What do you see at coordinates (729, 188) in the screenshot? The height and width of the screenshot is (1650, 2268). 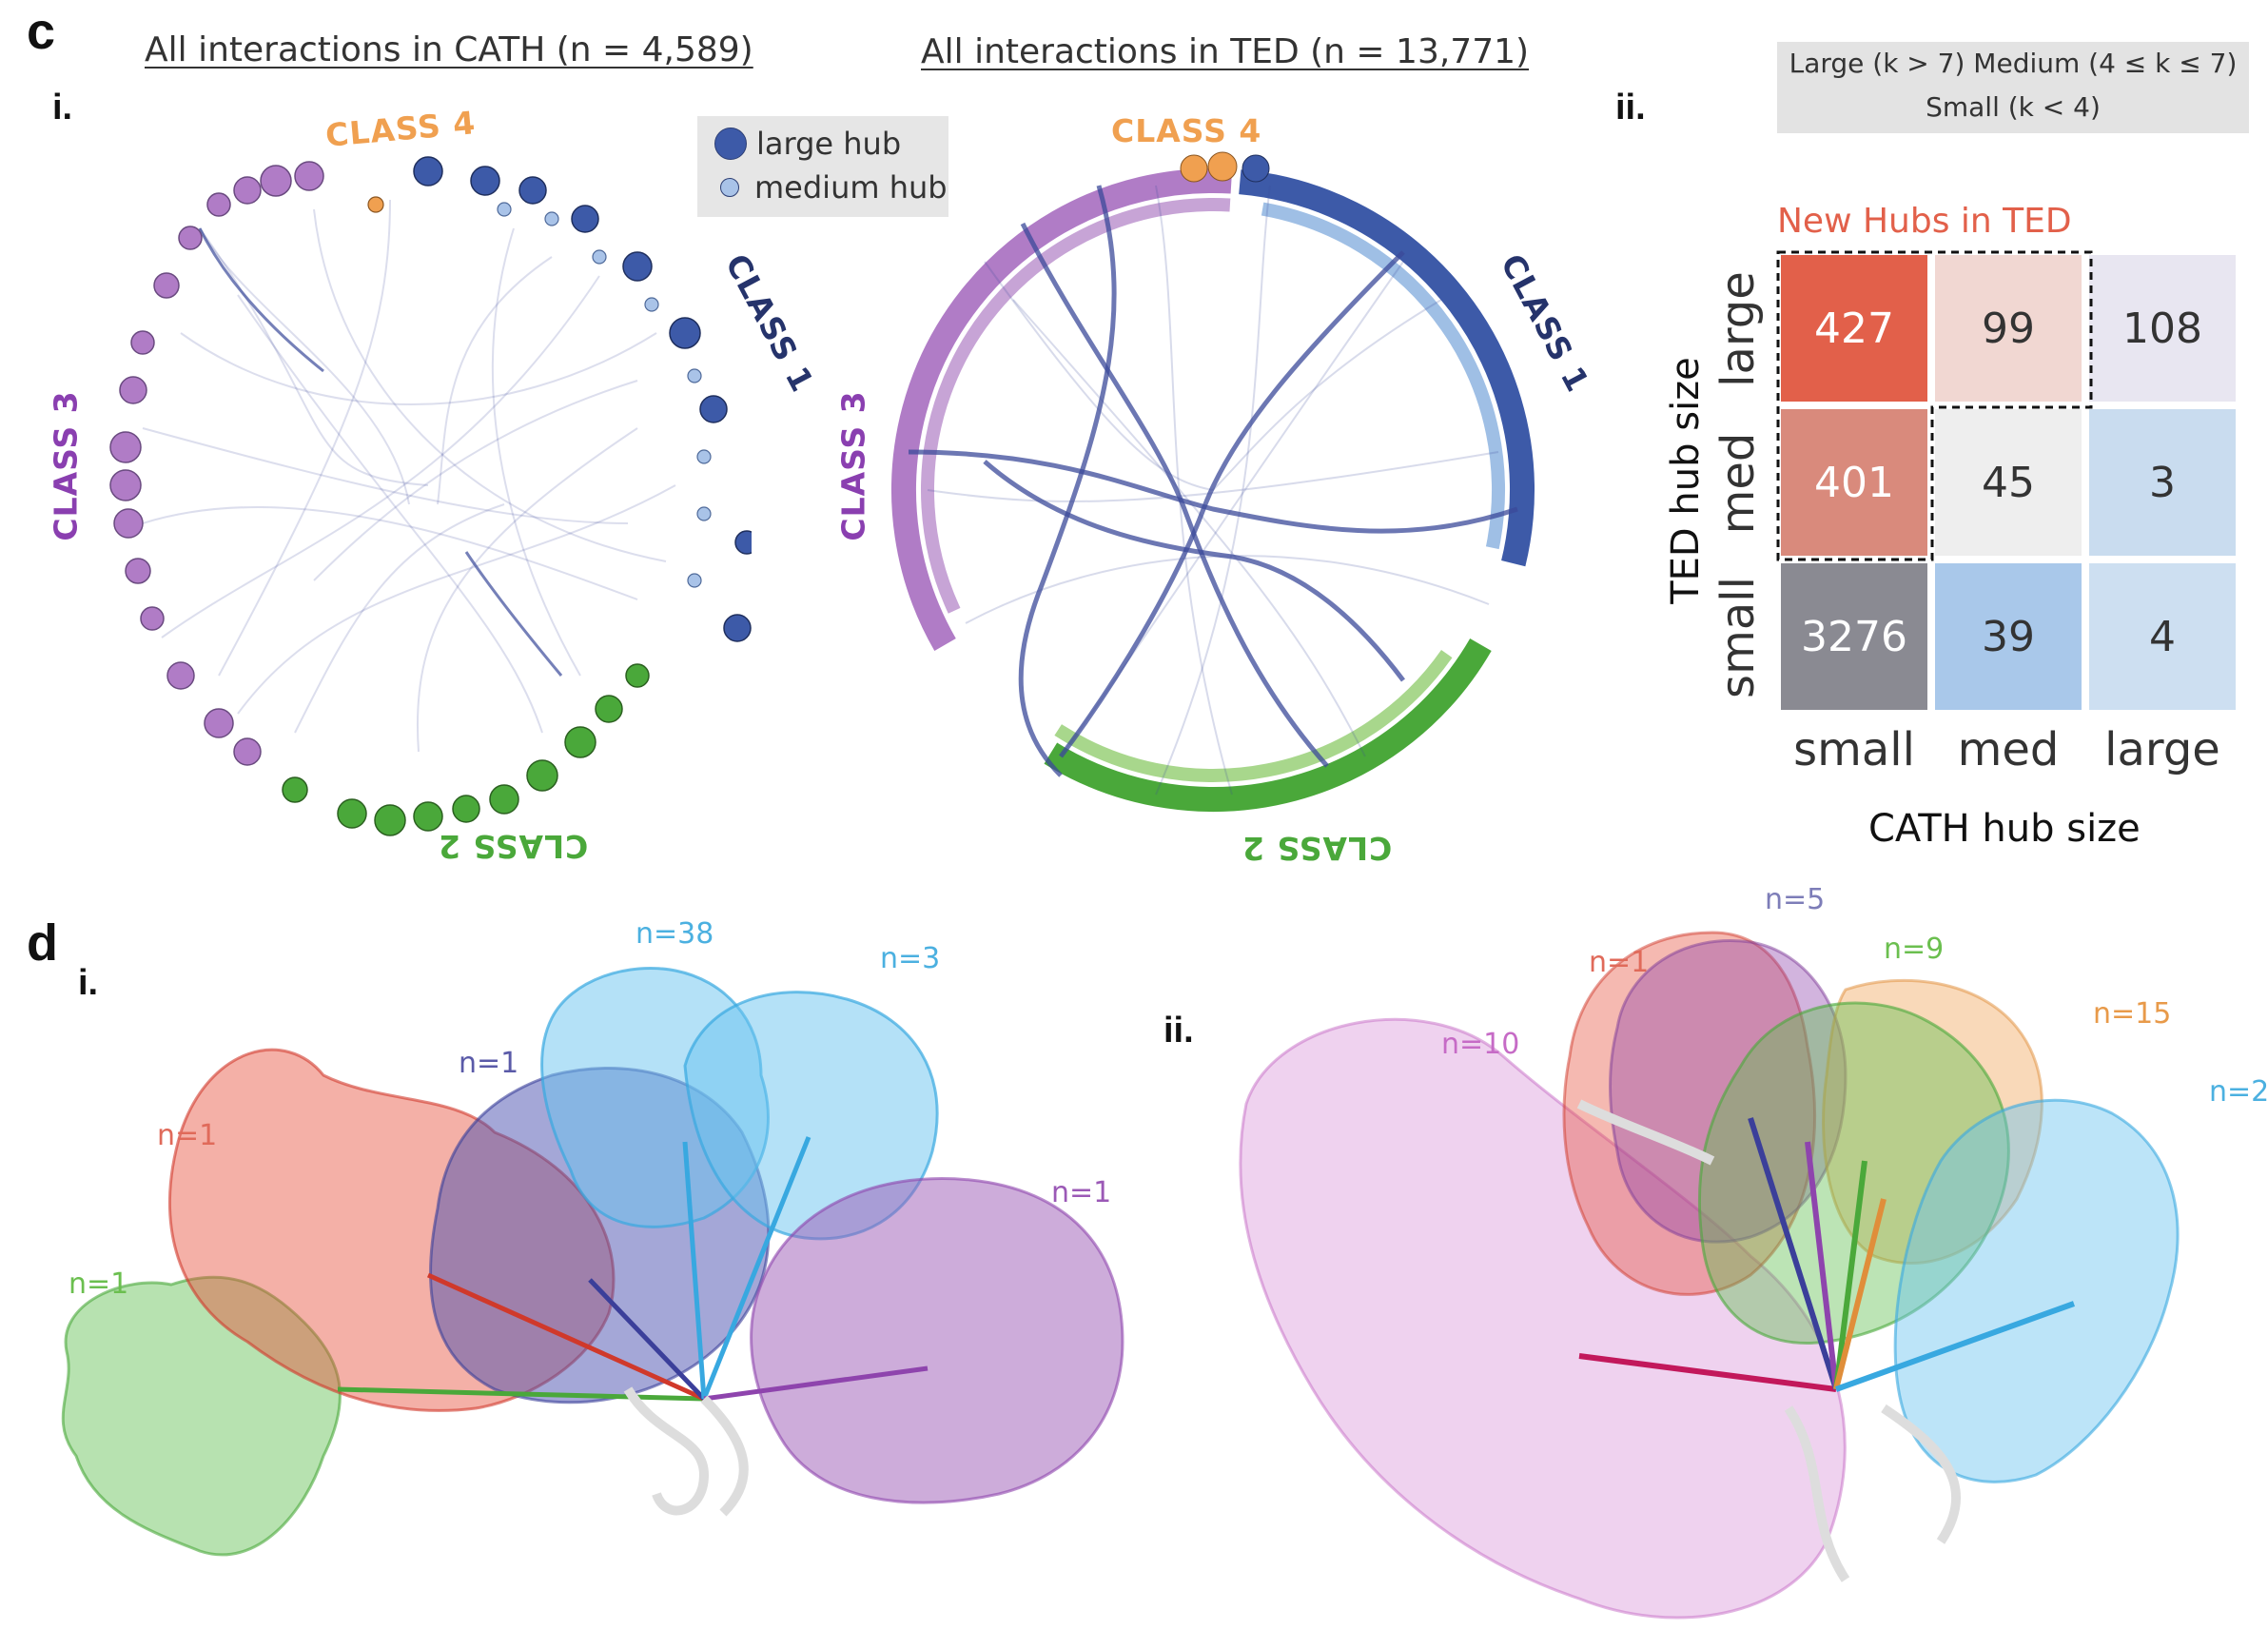 I see `medium-hub-dot` at bounding box center [729, 188].